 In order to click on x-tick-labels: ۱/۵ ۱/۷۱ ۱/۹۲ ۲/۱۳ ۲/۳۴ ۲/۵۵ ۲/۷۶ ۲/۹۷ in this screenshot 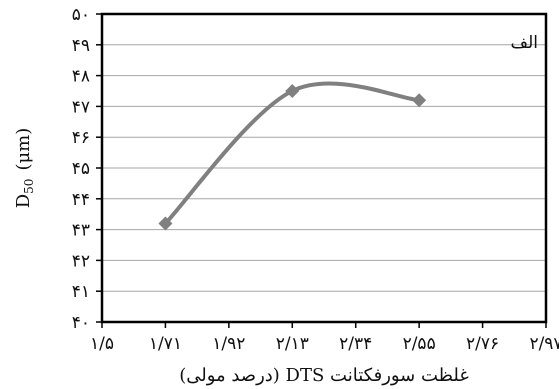, I will do `click(324, 338)`.